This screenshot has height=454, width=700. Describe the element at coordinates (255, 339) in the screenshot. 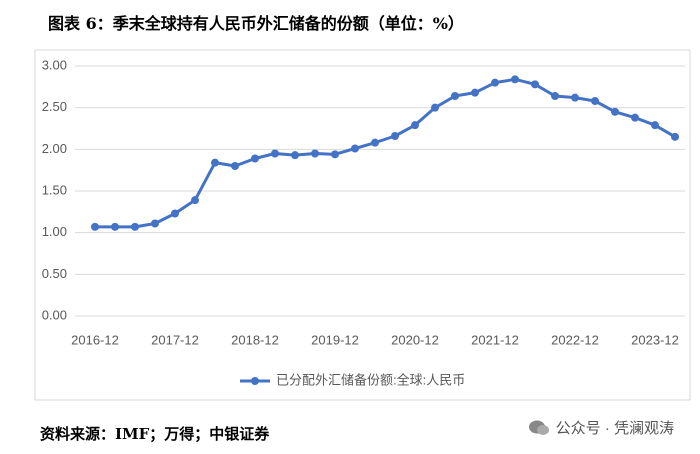

I see `x-tick-label: 2018-12` at that location.